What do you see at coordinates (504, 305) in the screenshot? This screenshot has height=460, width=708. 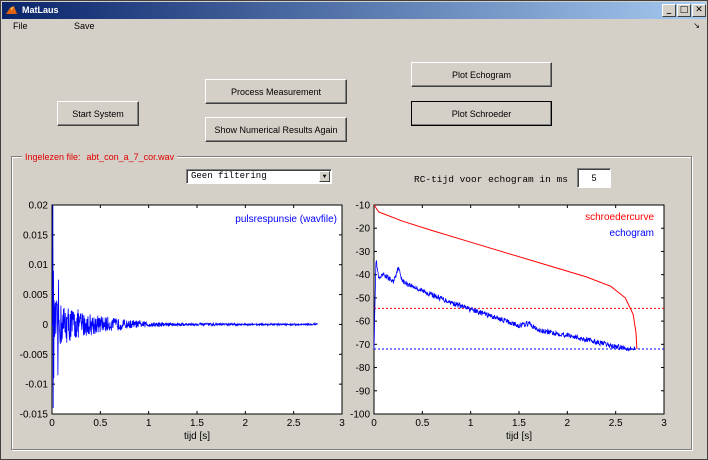 I see `series-line-echogram` at bounding box center [504, 305].